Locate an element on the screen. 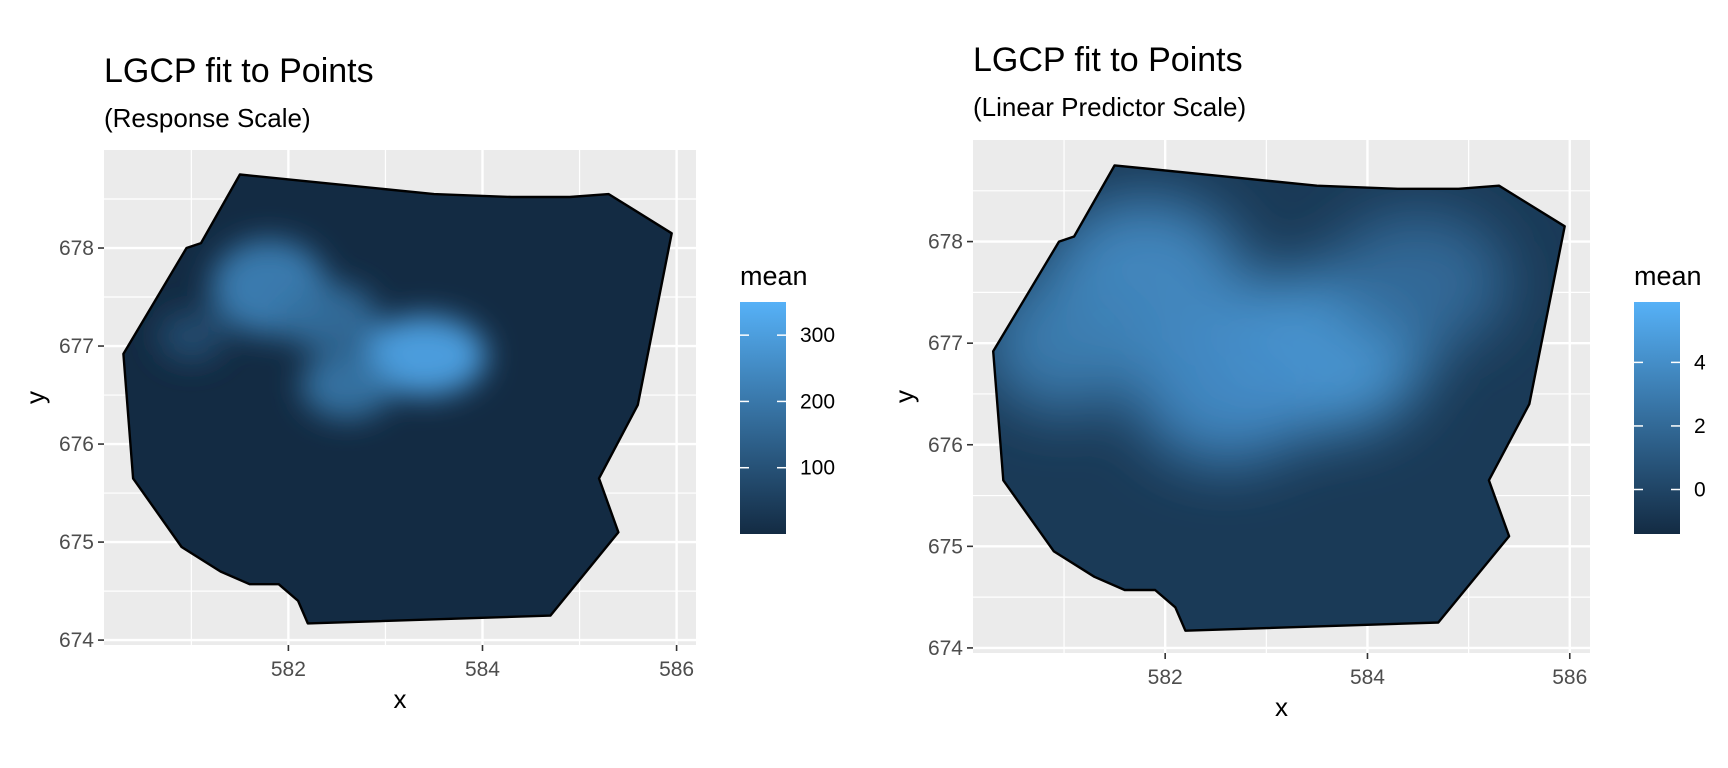 The height and width of the screenshot is (768, 1728). chart-subtitle: (Response Scale) is located at coordinates (207, 118).